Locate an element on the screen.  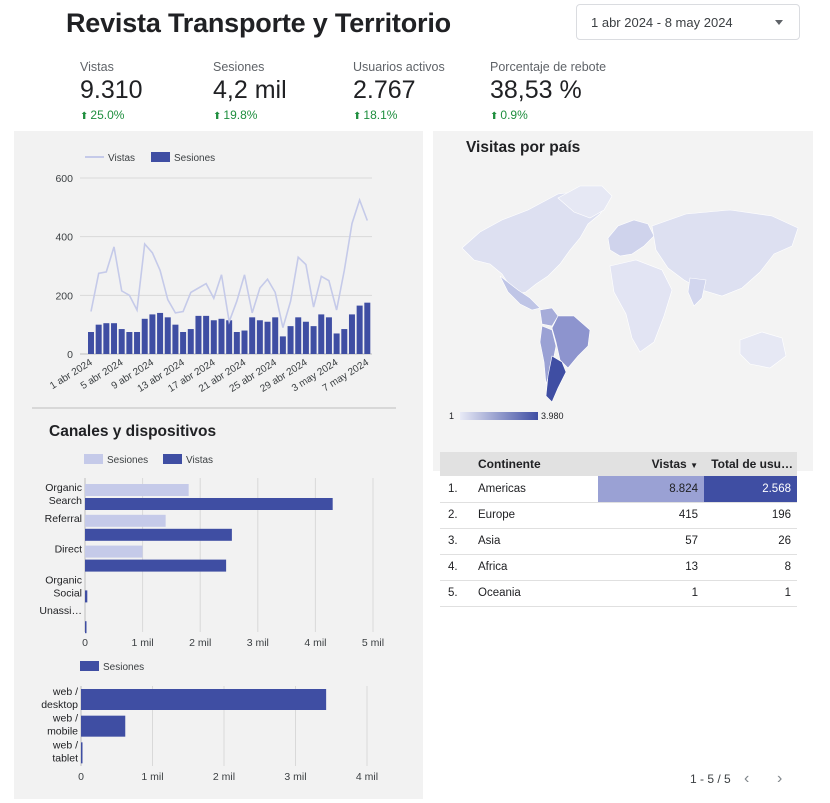
map-region-greenland is located at coordinates (585, 202).